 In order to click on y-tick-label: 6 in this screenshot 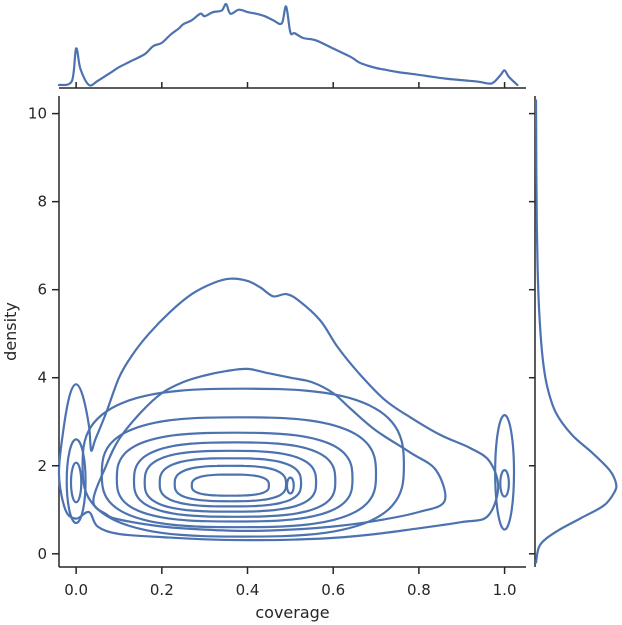, I will do `click(42, 290)`.